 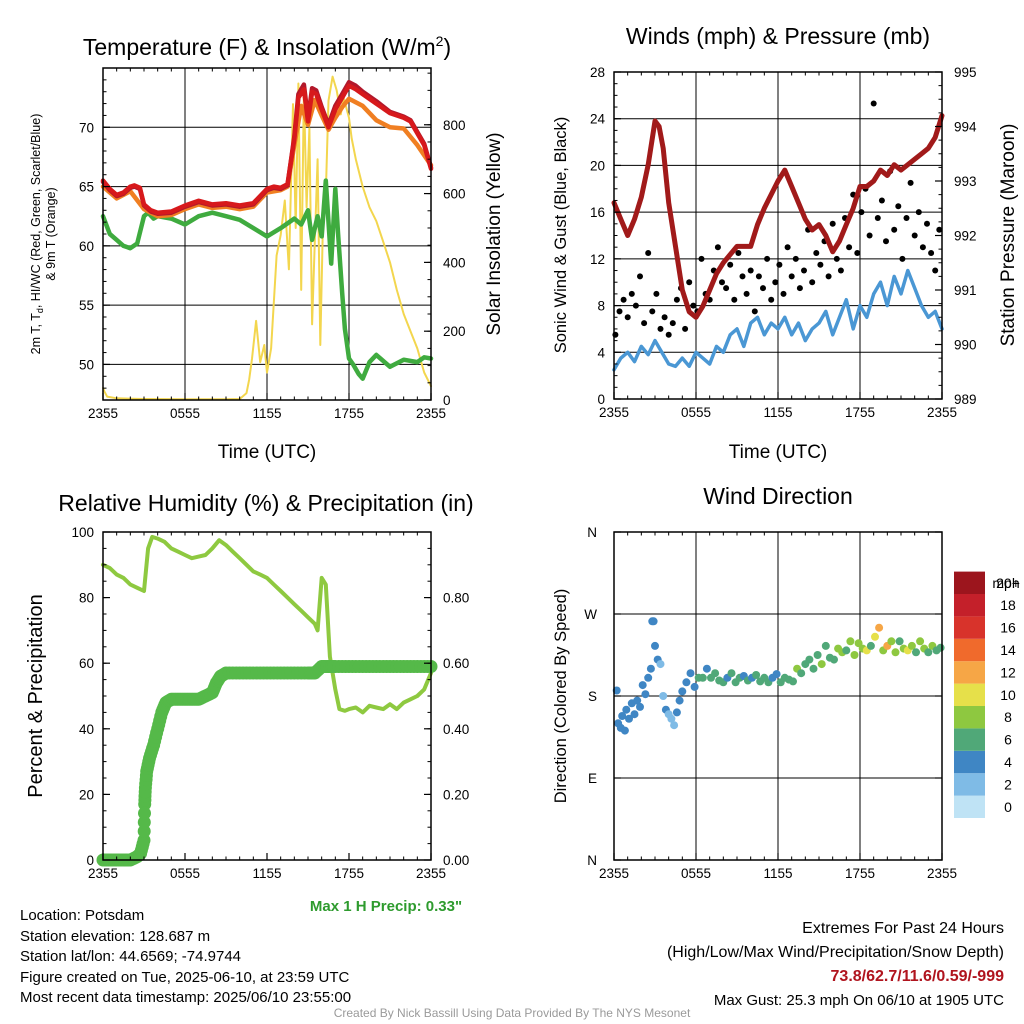 I want to click on y2-tick-label: 995, so click(x=965, y=72).